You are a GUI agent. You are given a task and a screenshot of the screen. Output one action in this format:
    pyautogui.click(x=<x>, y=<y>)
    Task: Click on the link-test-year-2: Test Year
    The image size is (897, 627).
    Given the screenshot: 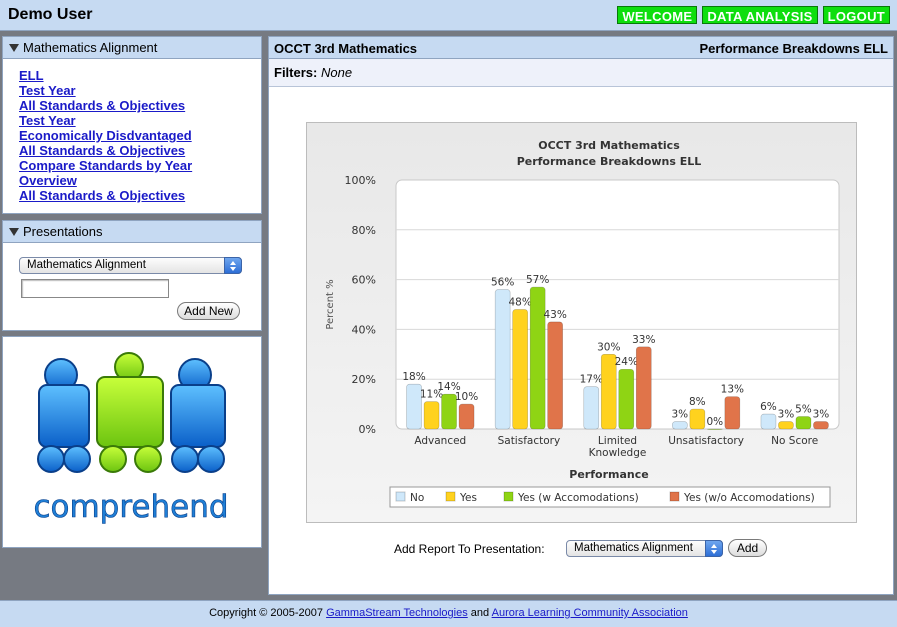 What is the action you would take?
    pyautogui.click(x=47, y=120)
    